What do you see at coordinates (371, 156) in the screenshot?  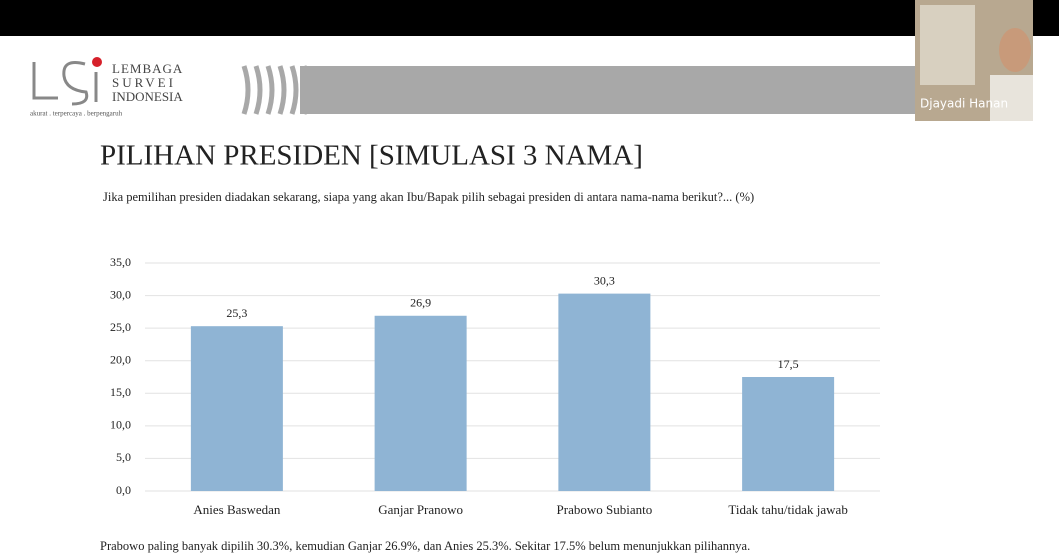 I see `chart-title: PILIHAN PRESIDEN [SIMULASI 3 NAMA]` at bounding box center [371, 156].